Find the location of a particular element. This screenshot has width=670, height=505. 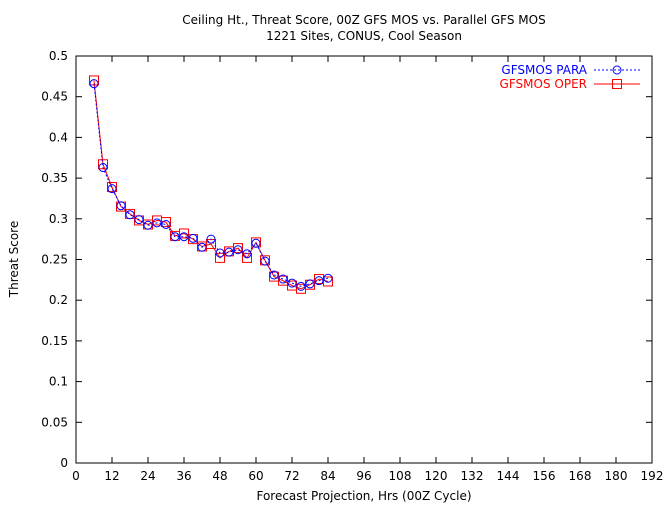

series-line-gfsmos-oper is located at coordinates (211, 185).